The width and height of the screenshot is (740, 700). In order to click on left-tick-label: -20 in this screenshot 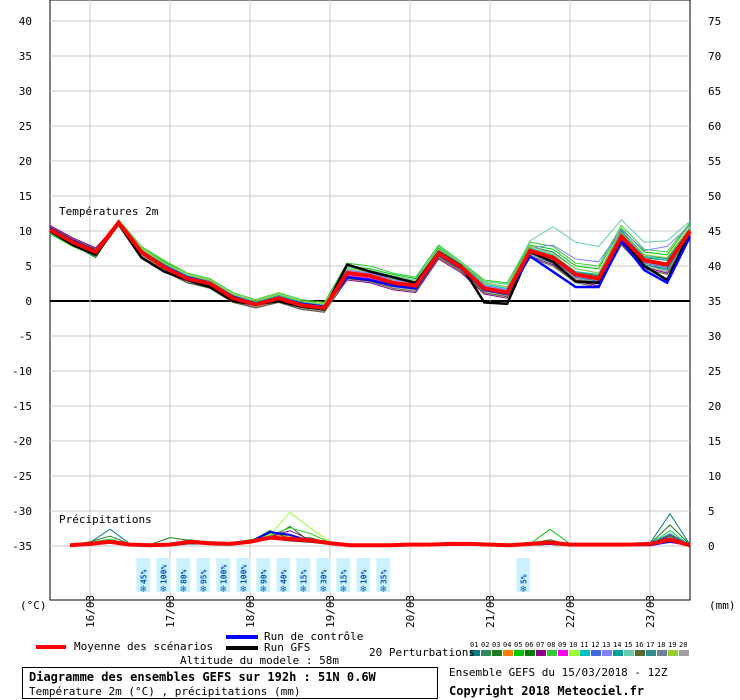, I will do `click(22, 441)`.